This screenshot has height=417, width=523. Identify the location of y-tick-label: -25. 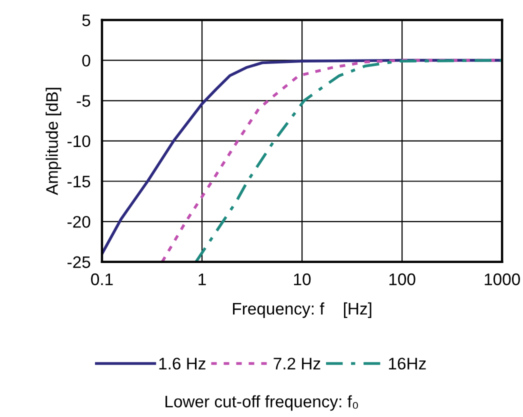
(79, 262).